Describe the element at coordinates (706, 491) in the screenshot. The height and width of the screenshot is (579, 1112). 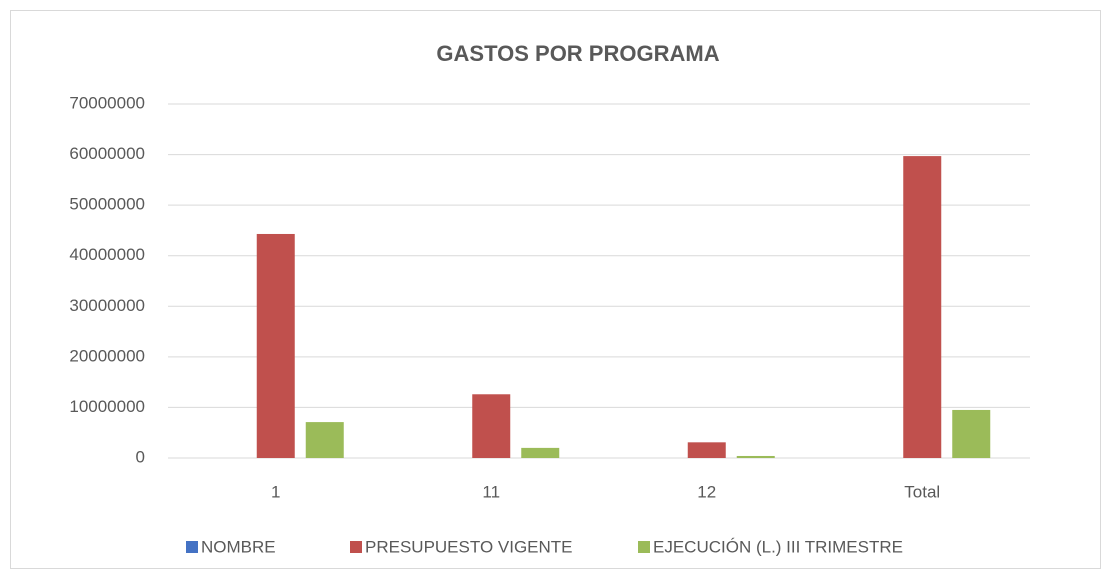
I see `x-tick-label: 12` at that location.